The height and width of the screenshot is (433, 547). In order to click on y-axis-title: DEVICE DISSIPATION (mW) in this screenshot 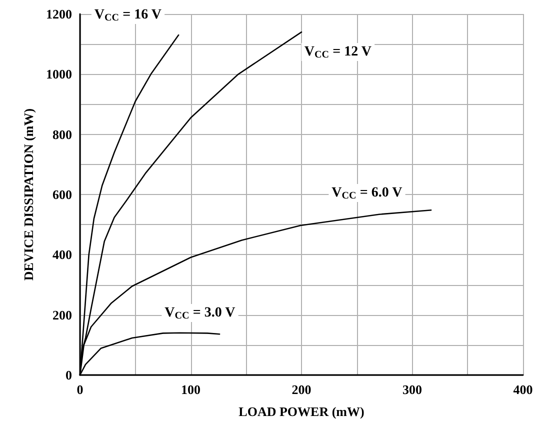, I will do `click(28, 194)`.